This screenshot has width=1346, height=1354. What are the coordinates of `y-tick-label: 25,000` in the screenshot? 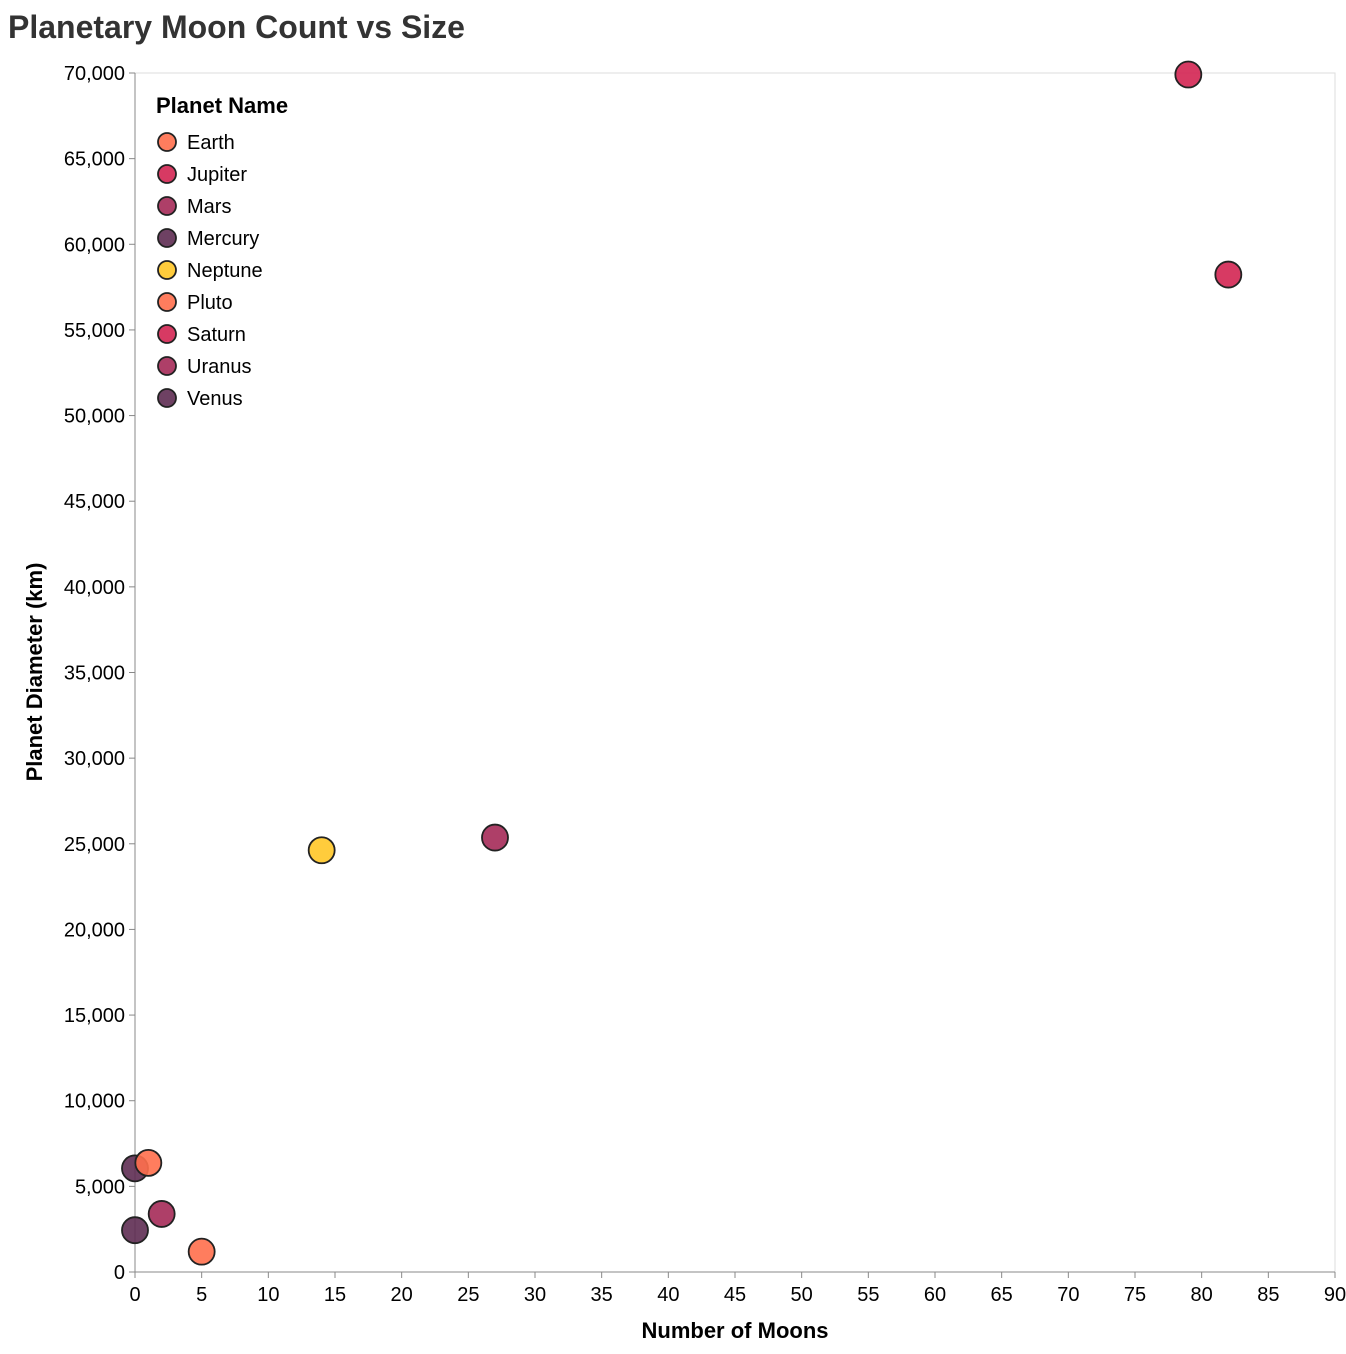 It's located at (94, 845).